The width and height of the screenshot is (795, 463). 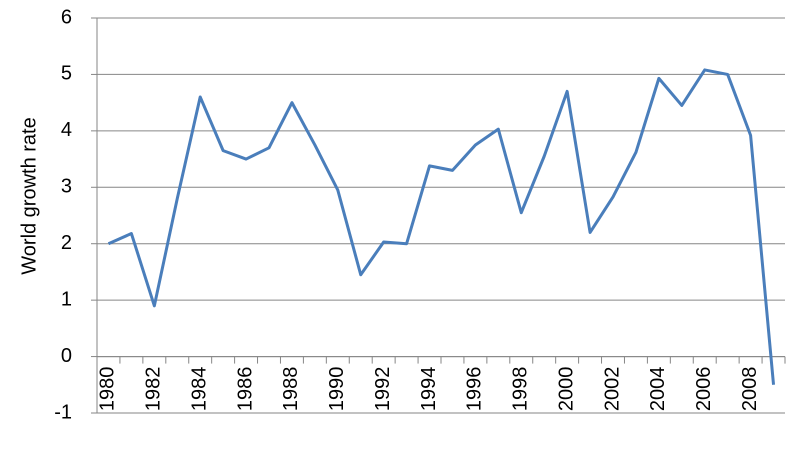 I want to click on x-tick-label: 1984, so click(x=199, y=389).